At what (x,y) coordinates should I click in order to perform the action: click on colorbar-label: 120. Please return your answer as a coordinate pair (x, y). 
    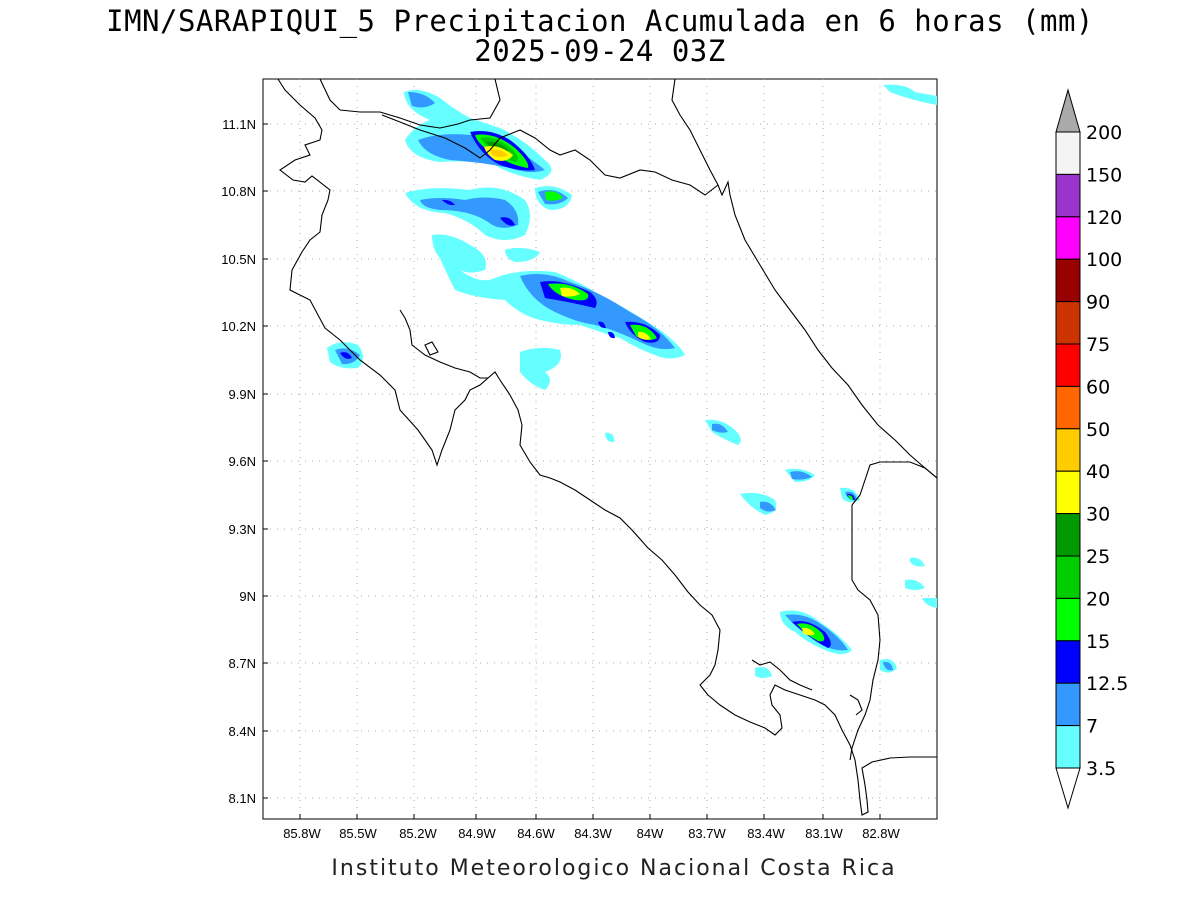
    Looking at the image, I should click on (1104, 218).